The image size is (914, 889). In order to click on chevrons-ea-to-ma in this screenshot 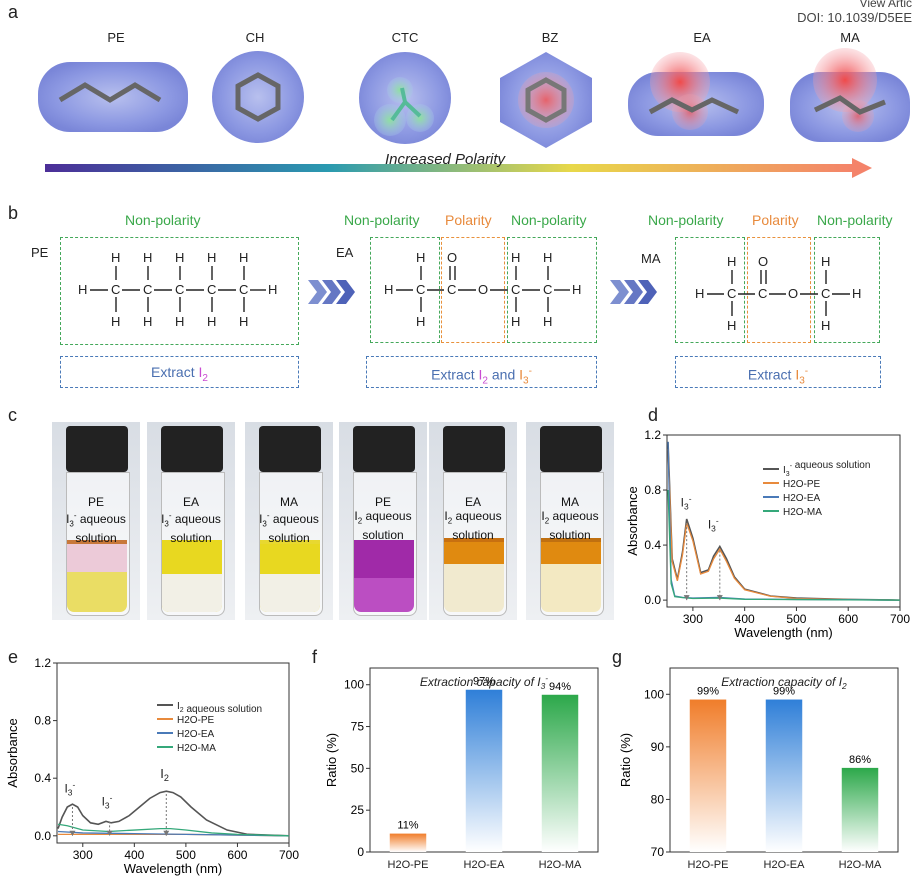, I will do `click(633, 292)`.